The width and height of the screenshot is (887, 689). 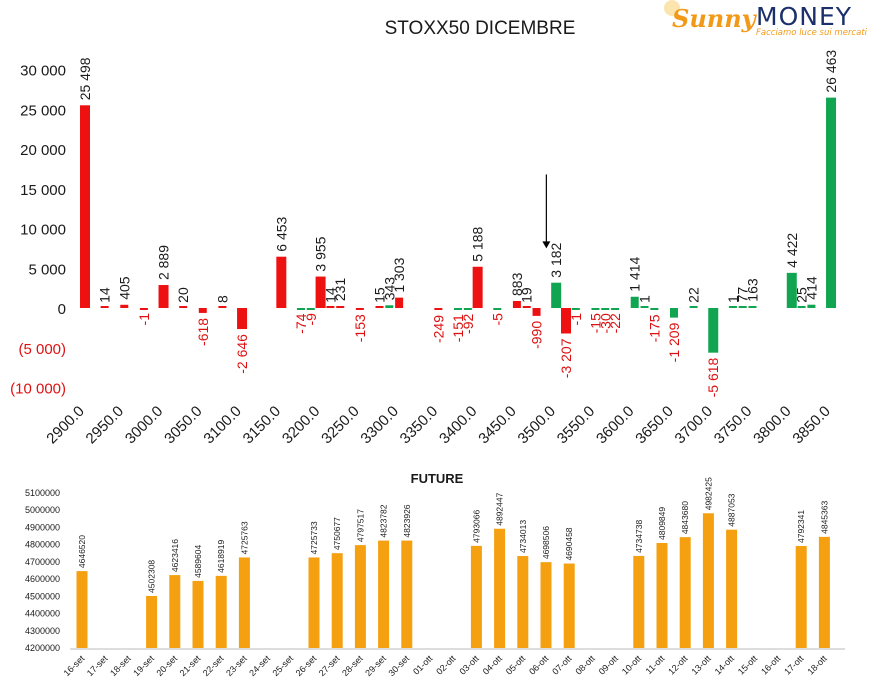 What do you see at coordinates (407, 520) in the screenshot?
I see `future-bar-value-label: 4823926` at bounding box center [407, 520].